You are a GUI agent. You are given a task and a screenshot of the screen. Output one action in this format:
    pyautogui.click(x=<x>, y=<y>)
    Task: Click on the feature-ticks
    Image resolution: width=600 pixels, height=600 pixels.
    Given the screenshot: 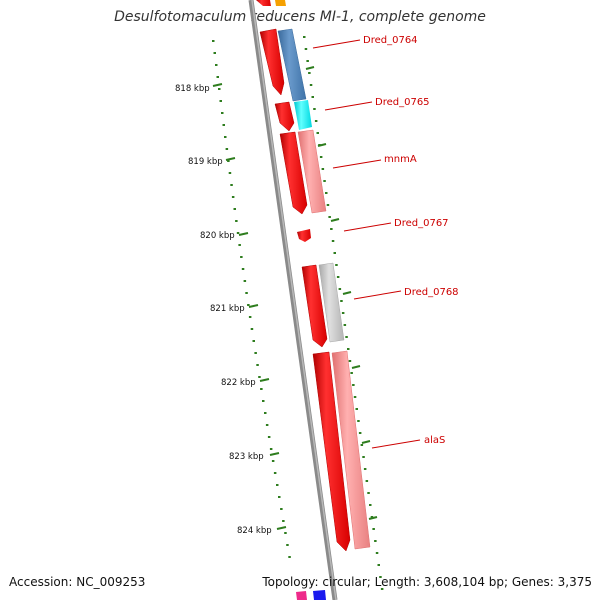 What is the action you would take?
    pyautogui.click(x=341, y=293)
    